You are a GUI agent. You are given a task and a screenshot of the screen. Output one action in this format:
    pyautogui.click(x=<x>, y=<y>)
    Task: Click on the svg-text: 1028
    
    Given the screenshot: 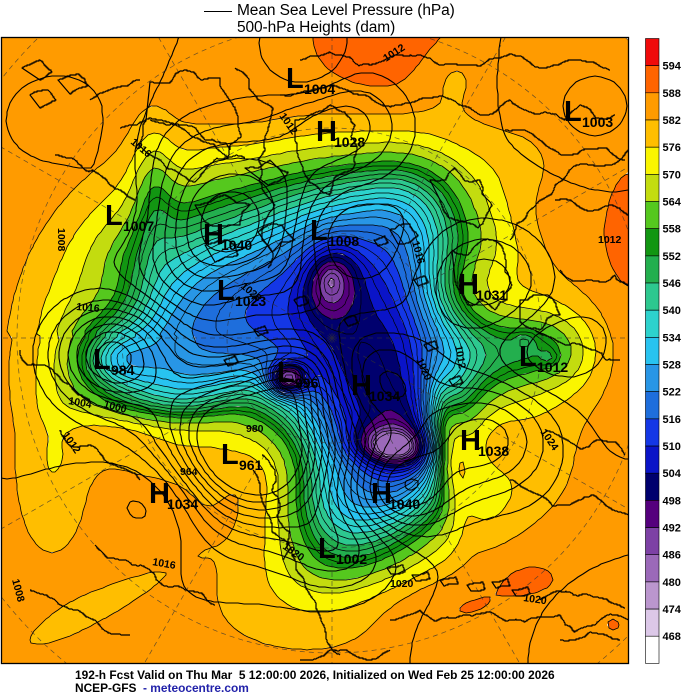 What is the action you would take?
    pyautogui.click(x=349, y=142)
    